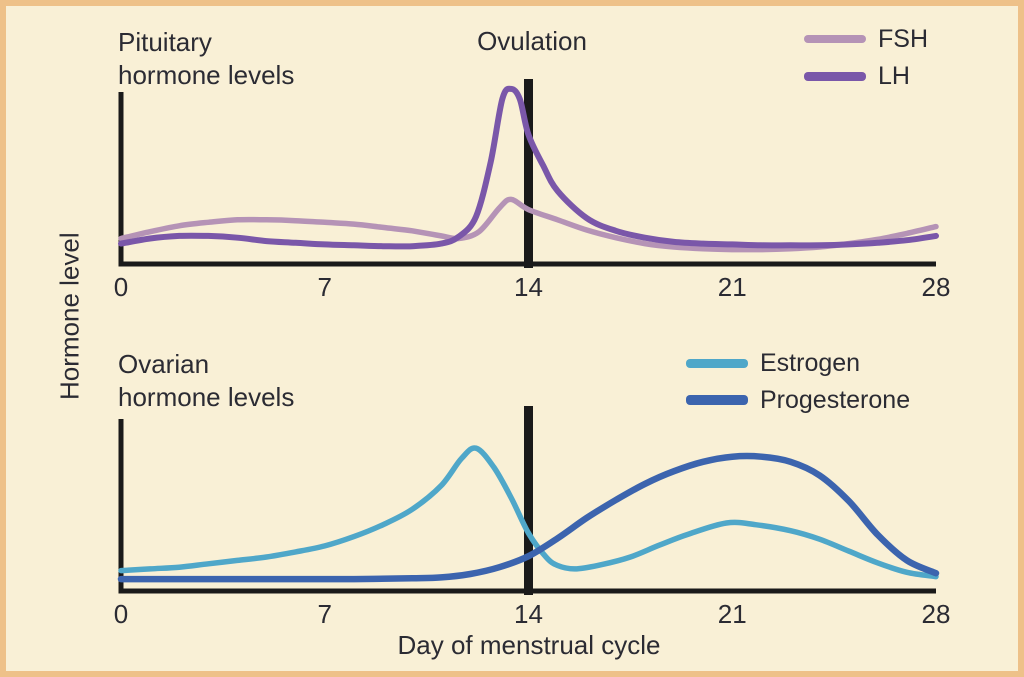 Image resolution: width=1024 pixels, height=677 pixels. What do you see at coordinates (903, 38) in the screenshot?
I see `fsh-legend-label: FSH` at bounding box center [903, 38].